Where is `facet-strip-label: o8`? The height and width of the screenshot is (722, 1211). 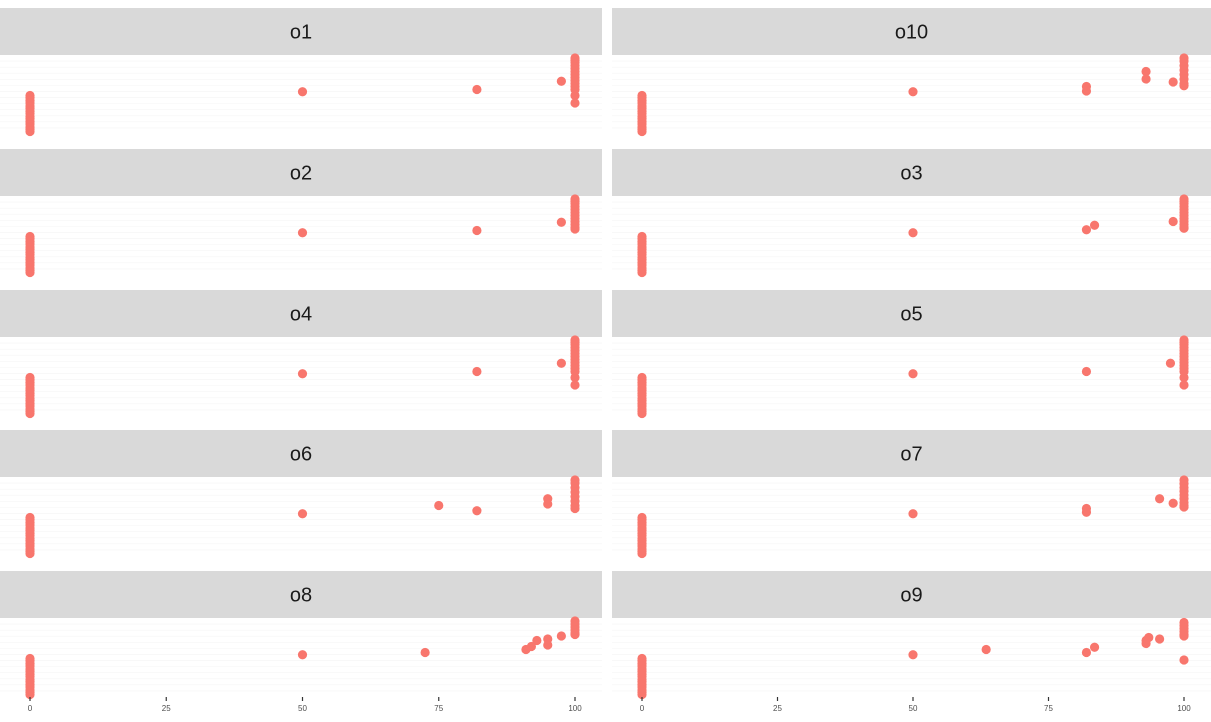 facet-strip-label: o8 is located at coordinates (301, 596).